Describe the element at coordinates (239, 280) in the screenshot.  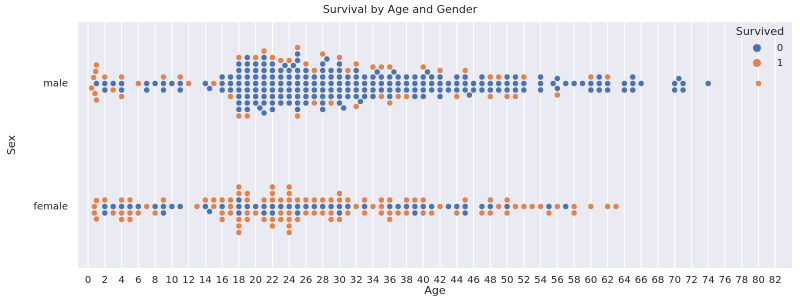
I see `x-tick-label: 18` at that location.